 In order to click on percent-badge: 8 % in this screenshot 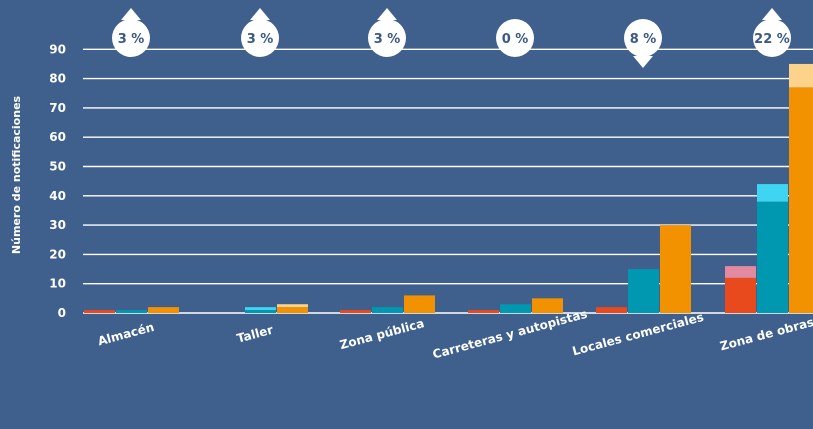, I will do `click(643, 43)`.